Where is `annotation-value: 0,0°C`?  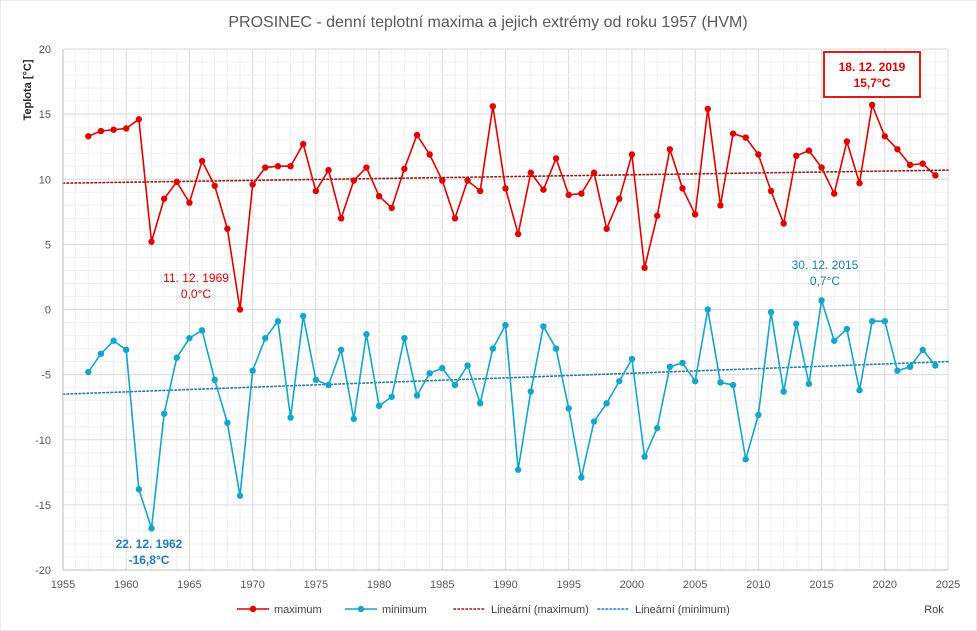 annotation-value: 0,0°C is located at coordinates (196, 294).